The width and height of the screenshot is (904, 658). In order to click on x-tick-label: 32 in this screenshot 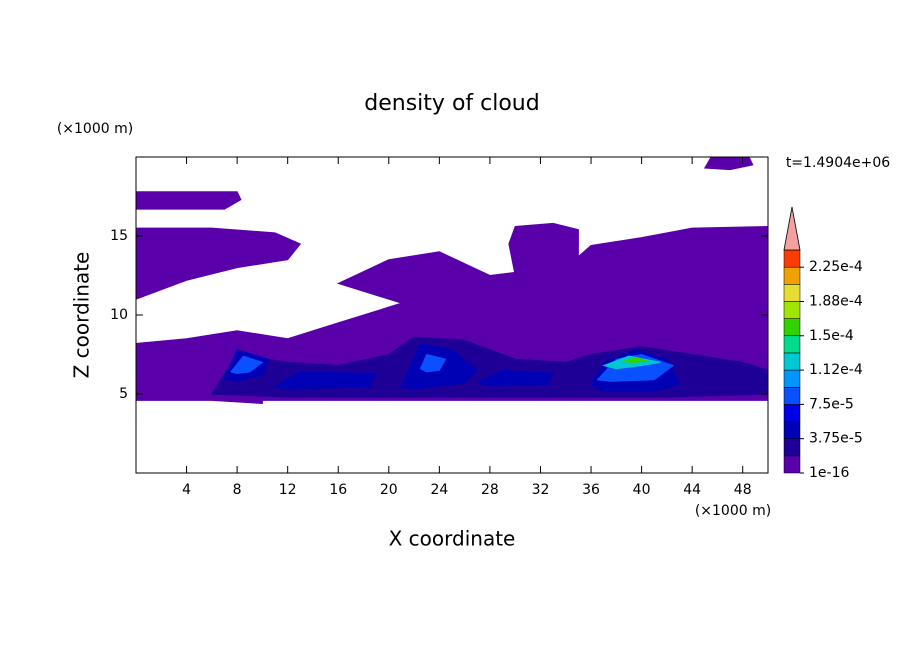, I will do `click(541, 490)`.